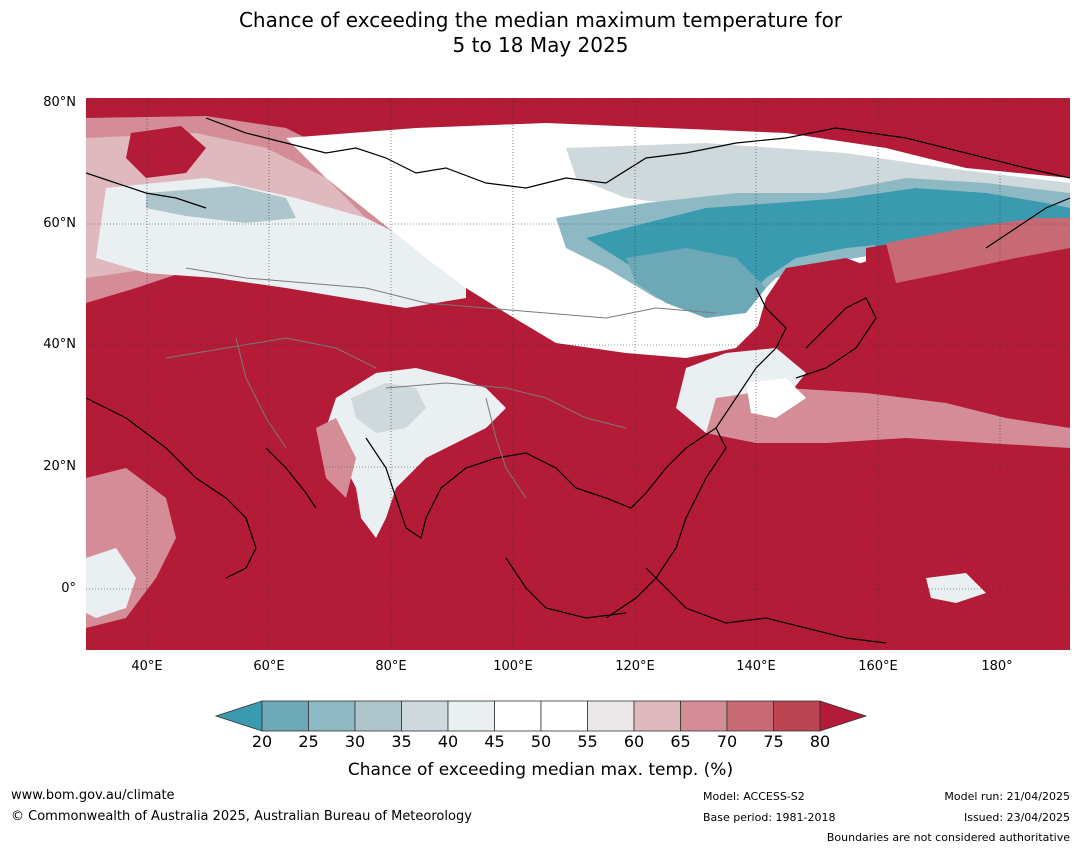  What do you see at coordinates (68, 588) in the screenshot?
I see `y-tick-0: 0°` at bounding box center [68, 588].